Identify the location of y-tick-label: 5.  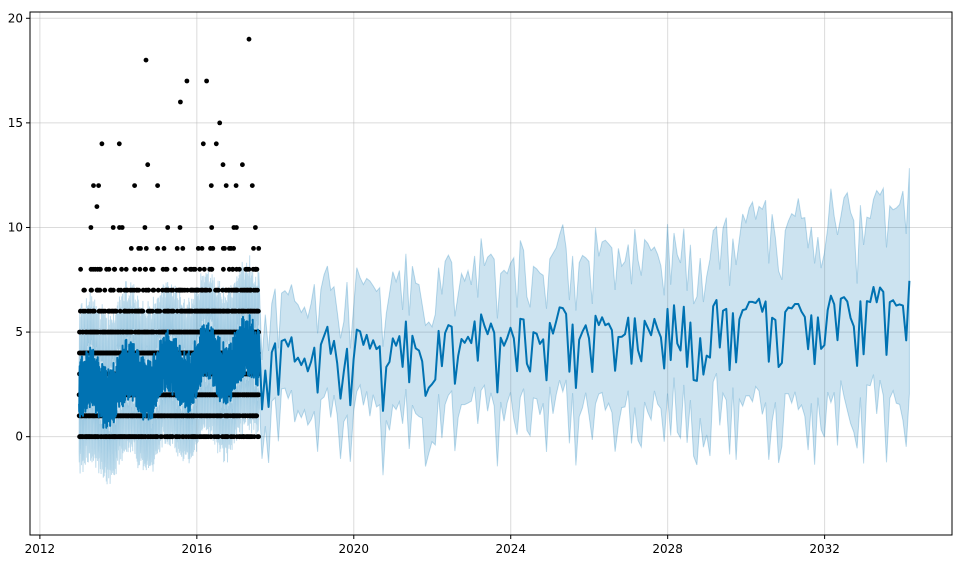
(19, 332).